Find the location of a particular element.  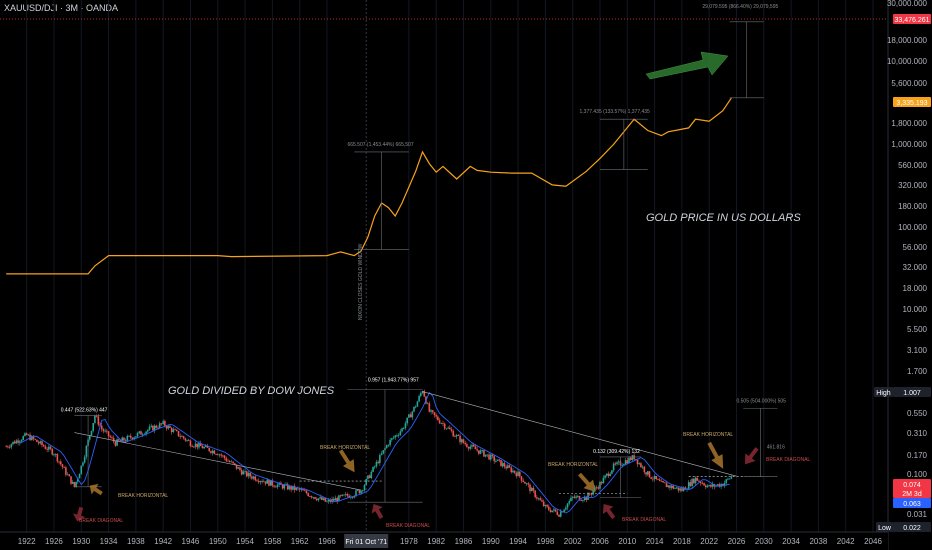

price-badge-bg is located at coordinates (912, 527).